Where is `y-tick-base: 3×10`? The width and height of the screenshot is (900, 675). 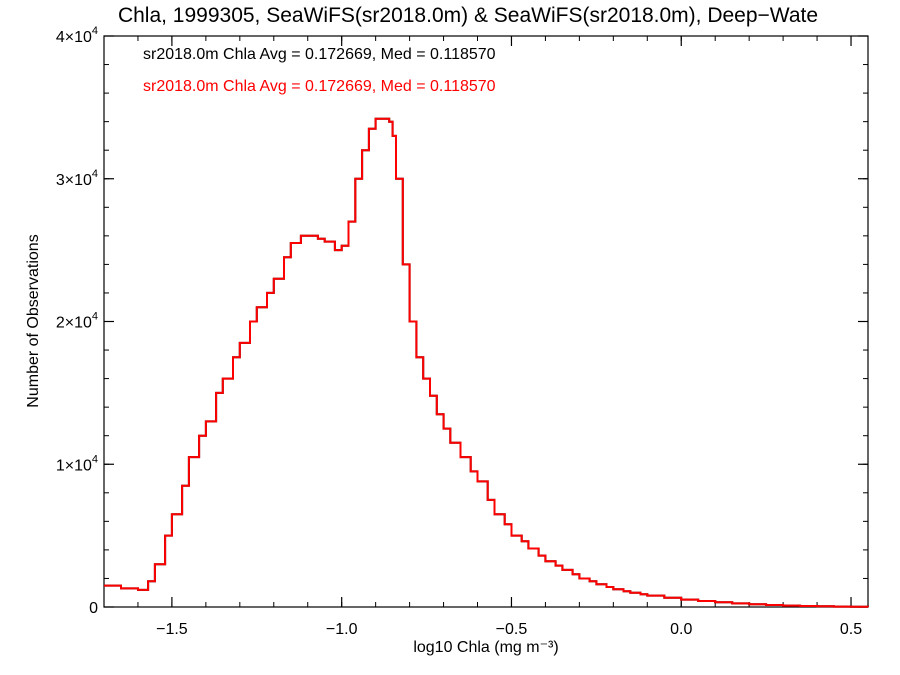 y-tick-base: 3×10 is located at coordinates (74, 180).